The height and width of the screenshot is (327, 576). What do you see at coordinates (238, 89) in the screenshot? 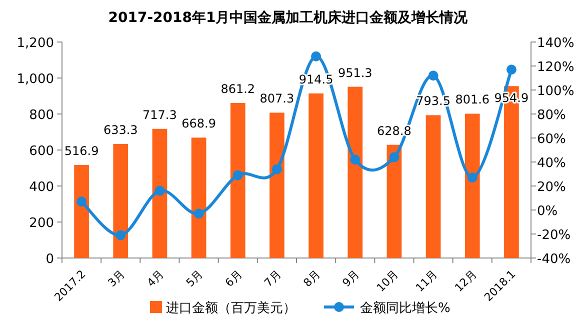
I see `data-label: 861.2` at bounding box center [238, 89].